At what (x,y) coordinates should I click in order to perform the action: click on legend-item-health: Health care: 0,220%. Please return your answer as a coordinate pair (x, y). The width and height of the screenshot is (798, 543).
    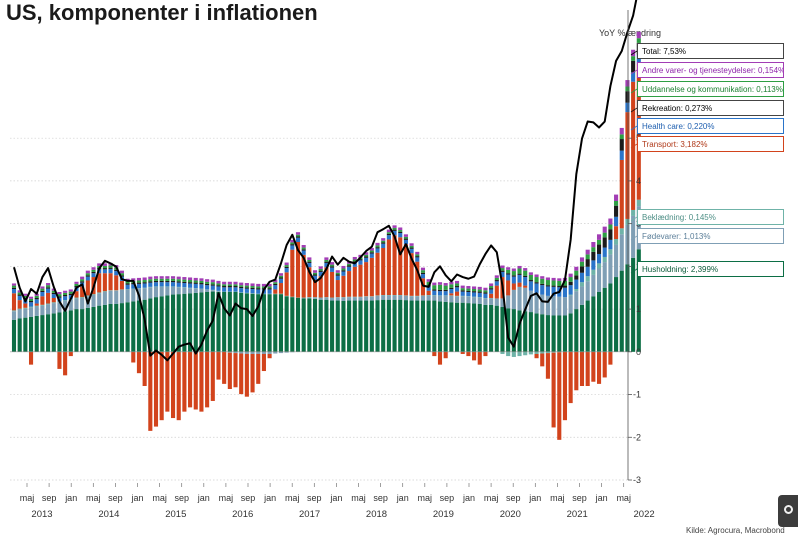
    Looking at the image, I should click on (710, 126).